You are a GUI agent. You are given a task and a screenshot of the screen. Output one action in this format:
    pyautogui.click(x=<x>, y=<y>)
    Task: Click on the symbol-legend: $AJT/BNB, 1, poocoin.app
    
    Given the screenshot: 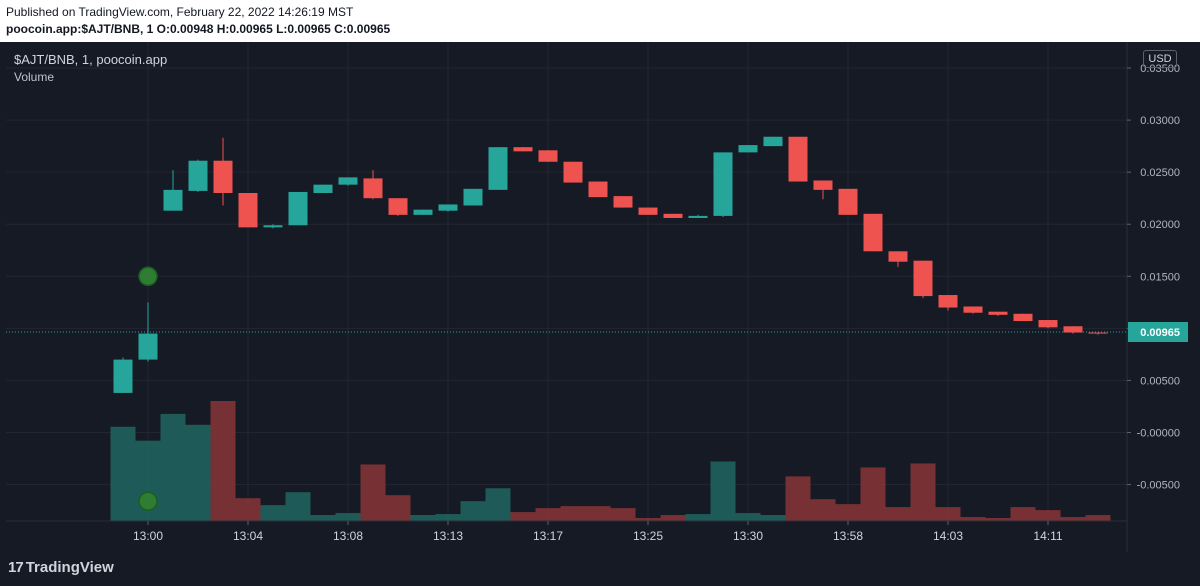 What is the action you would take?
    pyautogui.click(x=91, y=59)
    